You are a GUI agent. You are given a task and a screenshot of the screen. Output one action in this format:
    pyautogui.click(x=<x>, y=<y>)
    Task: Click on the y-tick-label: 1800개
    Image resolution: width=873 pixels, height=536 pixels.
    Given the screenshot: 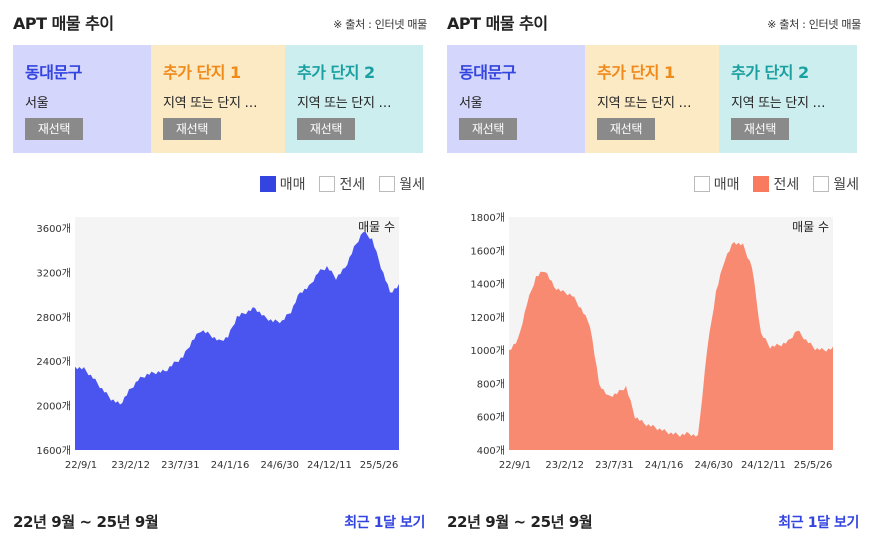 What is the action you would take?
    pyautogui.click(x=487, y=218)
    